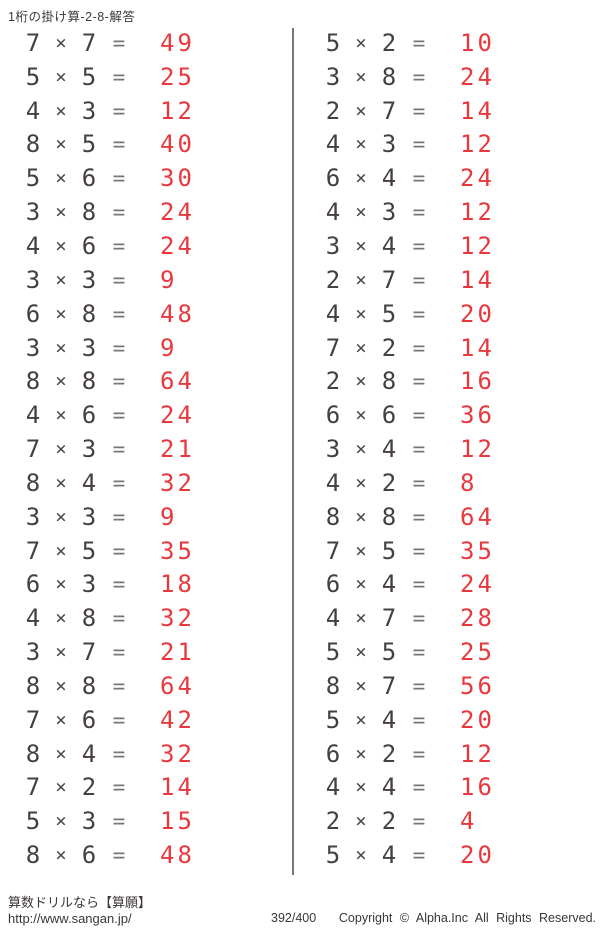  What do you see at coordinates (477, 42) in the screenshot?
I see `answer-value: 10` at bounding box center [477, 42].